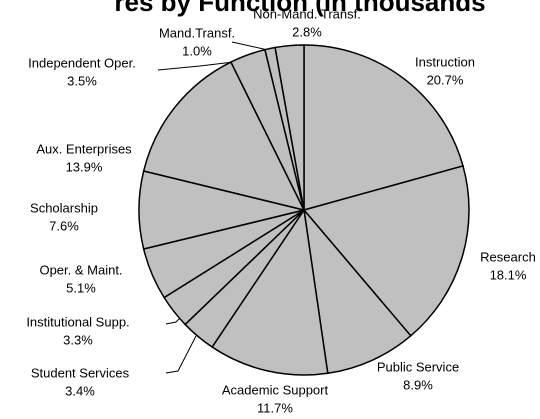  I want to click on slice-label: Oper. & Maint., so click(80, 269).